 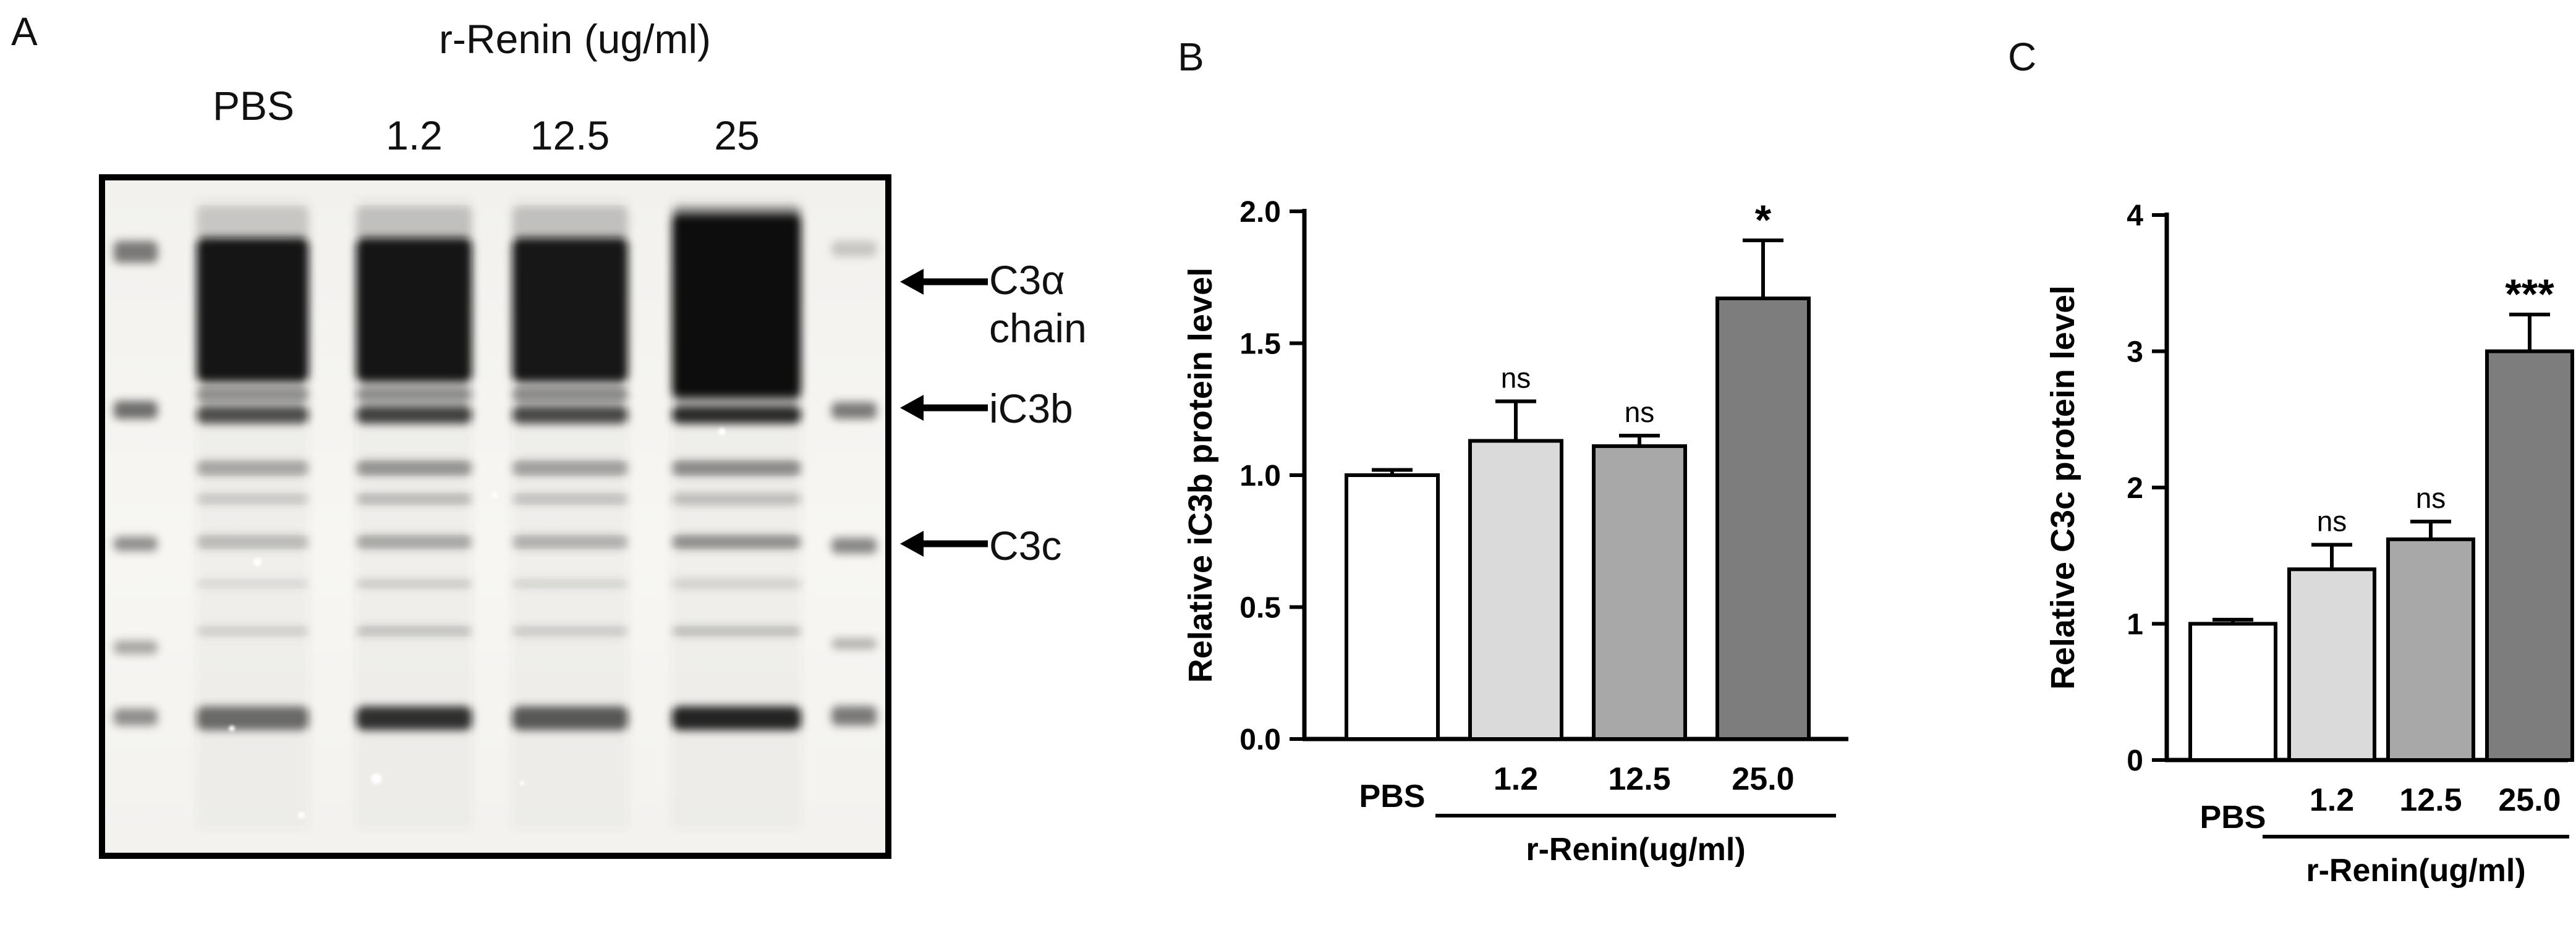 I want to click on band-label-ic3b: iC3b, so click(x=1031, y=408).